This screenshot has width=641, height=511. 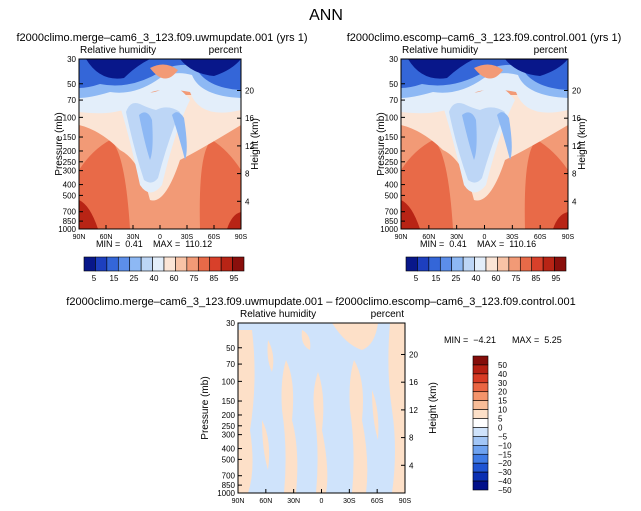 I want to click on heatmap-field, so click(x=484, y=144).